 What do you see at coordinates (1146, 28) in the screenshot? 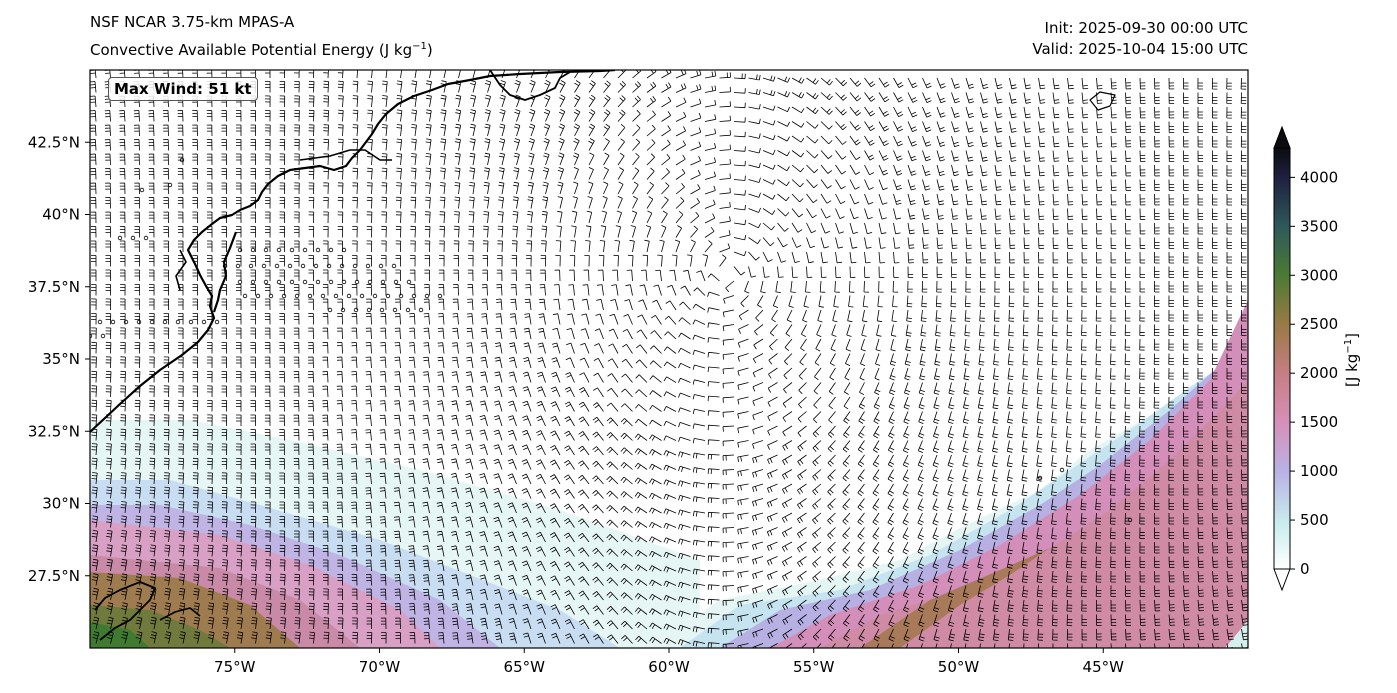
I see `init-time: Init: 2025-09-30 00:00 UTC` at bounding box center [1146, 28].